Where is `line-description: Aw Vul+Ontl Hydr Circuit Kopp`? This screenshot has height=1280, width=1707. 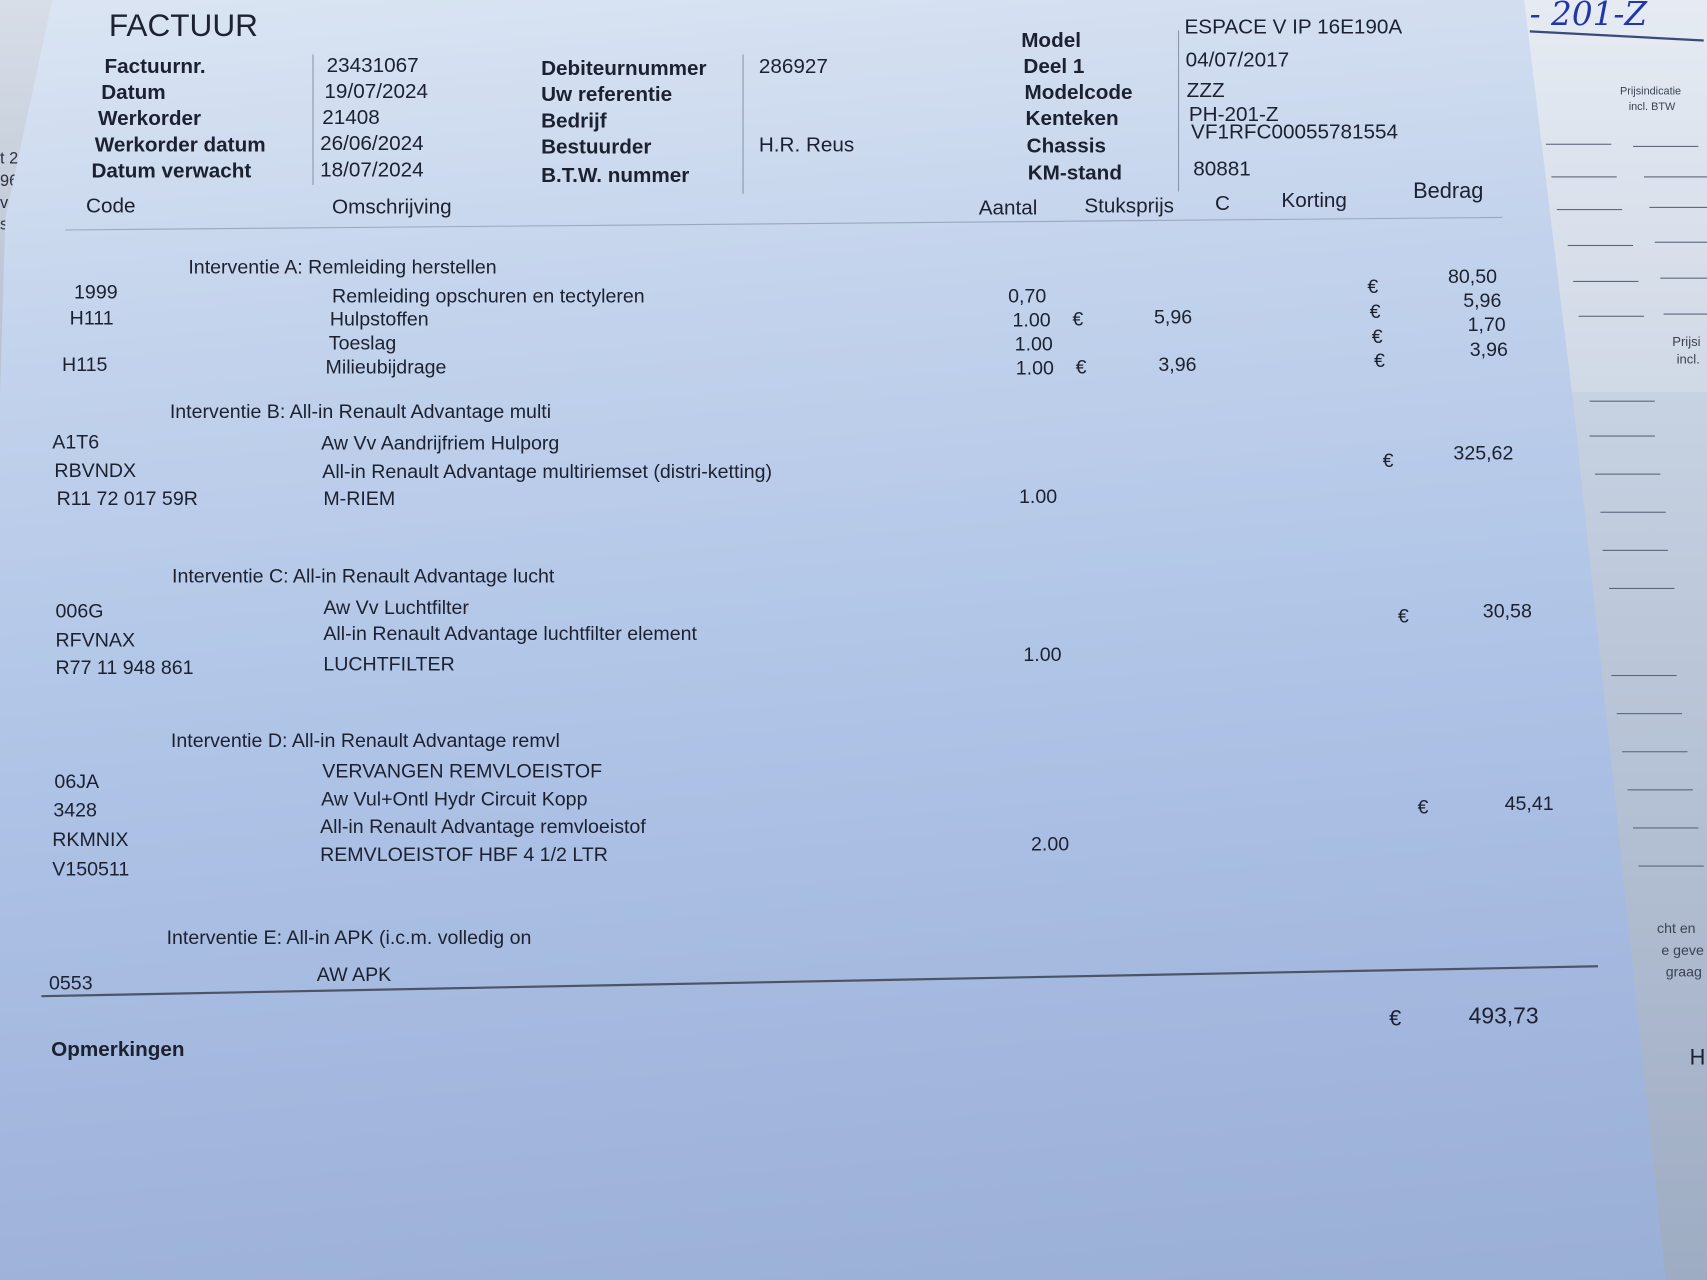 line-description: Aw Vul+Ontl Hydr Circuit Kopp is located at coordinates (454, 799).